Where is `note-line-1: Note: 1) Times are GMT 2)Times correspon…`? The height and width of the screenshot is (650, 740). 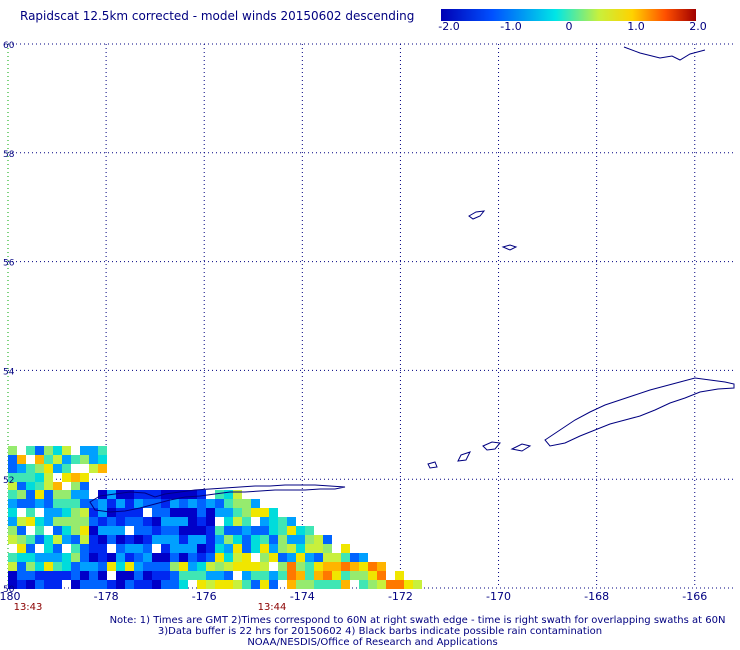 note-line-1: Note: 1) Times are GMT 2)Times correspon… is located at coordinates (417, 620).